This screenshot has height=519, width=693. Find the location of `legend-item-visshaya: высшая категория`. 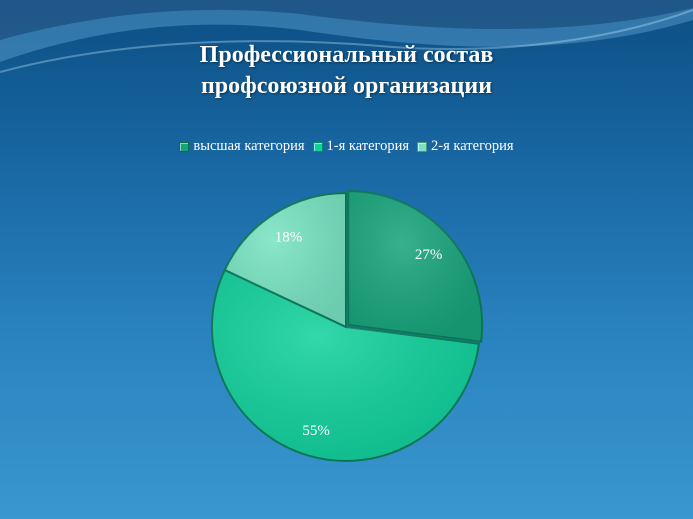

legend-item-visshaya: высшая категория is located at coordinates (242, 146).